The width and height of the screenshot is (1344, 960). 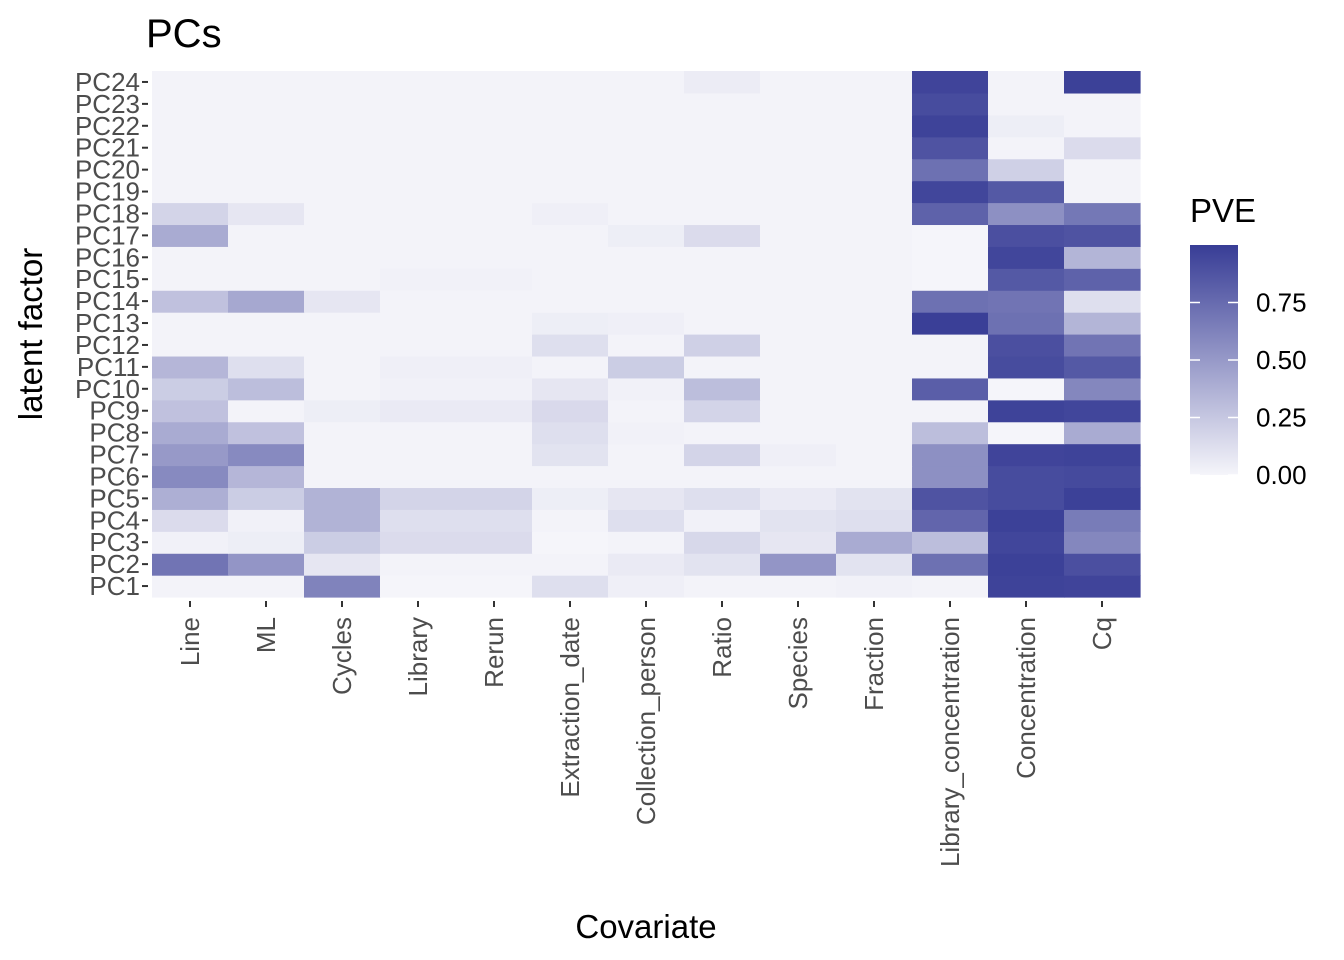 What do you see at coordinates (107, 213) in the screenshot?
I see `y-tick-label: PC18` at bounding box center [107, 213].